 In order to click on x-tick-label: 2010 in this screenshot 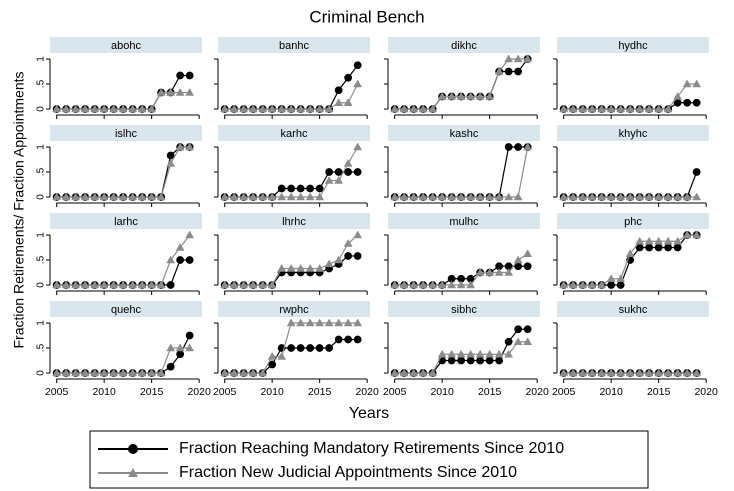, I will do `click(104, 392)`.